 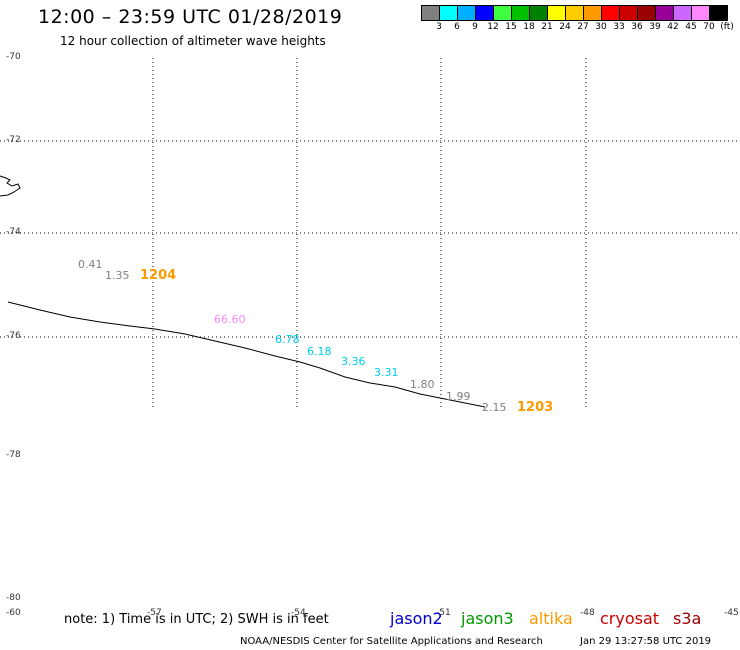 I want to click on color-scale-label: 6, so click(x=457, y=27).